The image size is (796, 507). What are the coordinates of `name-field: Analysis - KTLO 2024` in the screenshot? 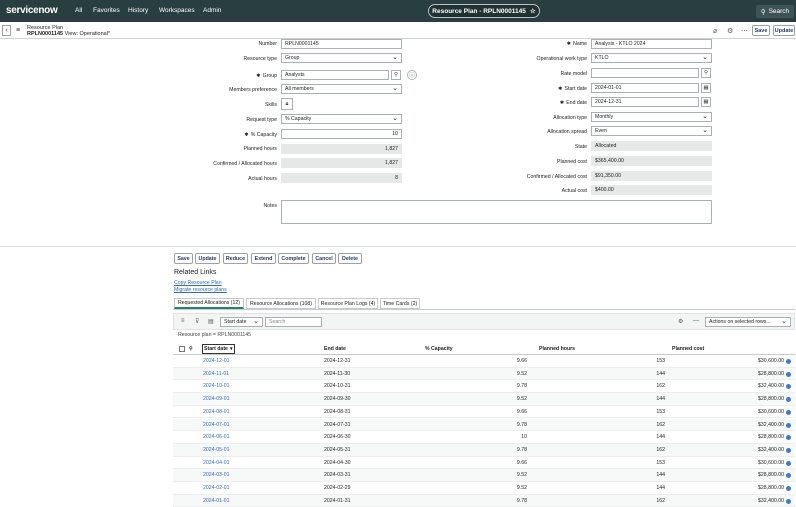 It's located at (651, 44).